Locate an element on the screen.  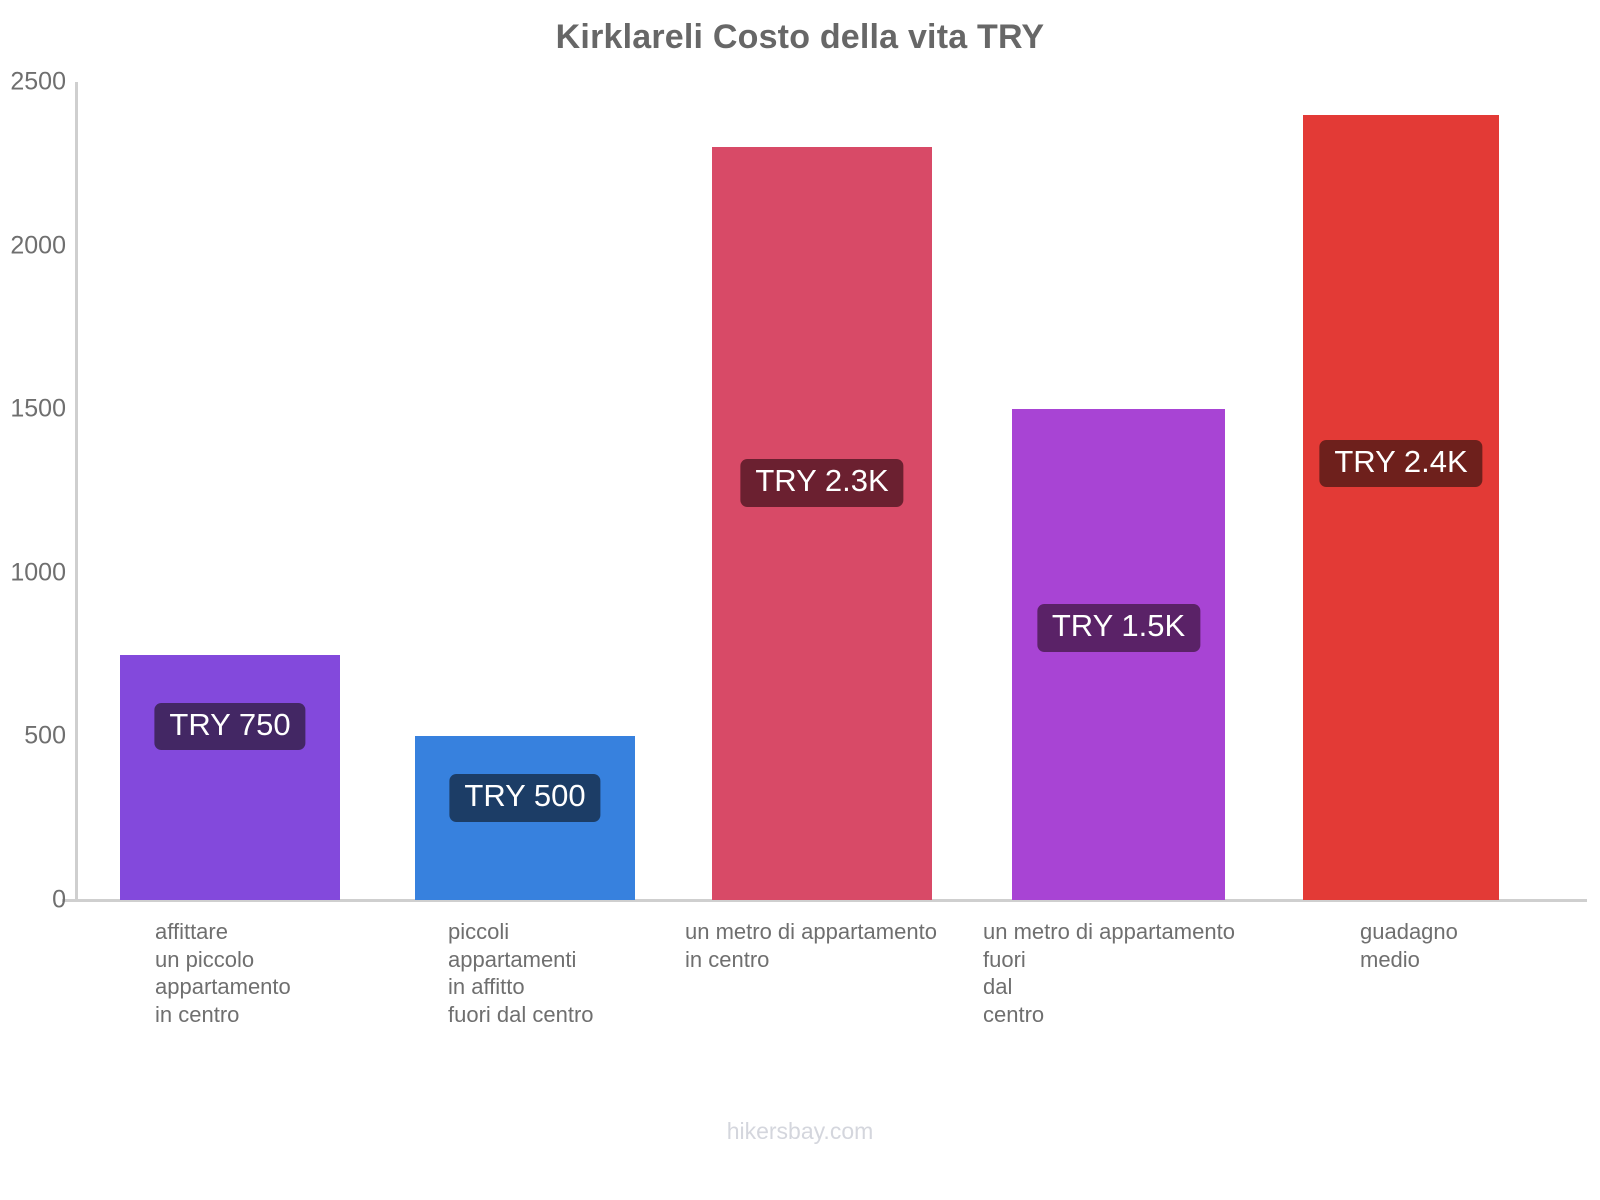
y-axis-tick-label: 1500 is located at coordinates (38, 408).